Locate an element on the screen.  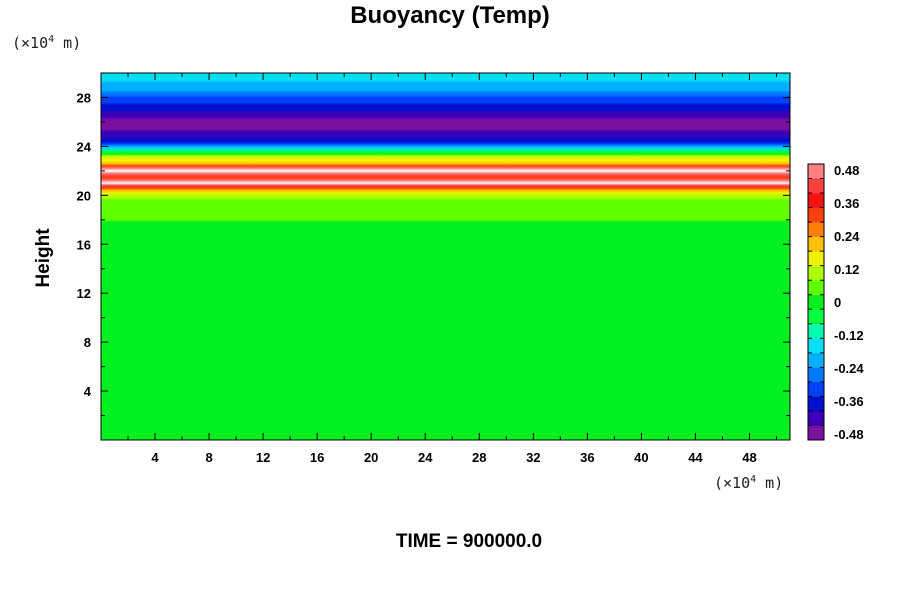
y-tick-label: 8 is located at coordinates (87, 342).